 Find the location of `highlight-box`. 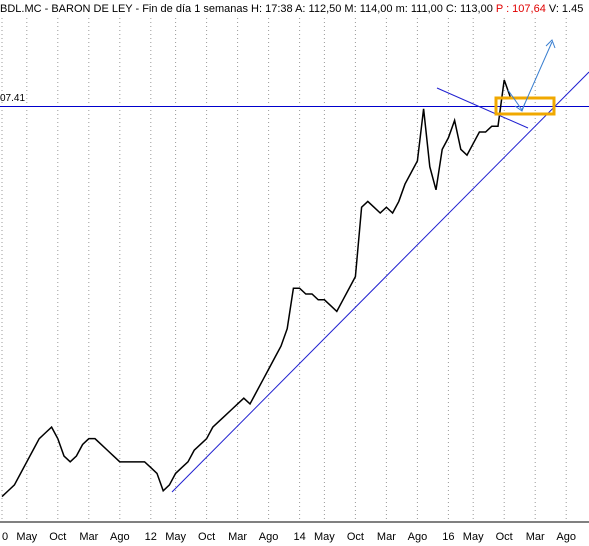

highlight-box is located at coordinates (525, 106).